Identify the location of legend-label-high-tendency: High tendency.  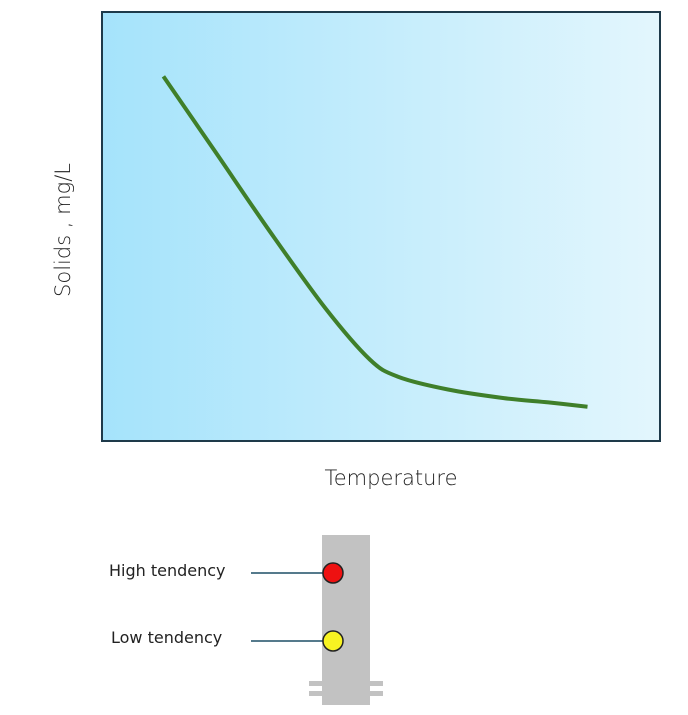
(167, 570).